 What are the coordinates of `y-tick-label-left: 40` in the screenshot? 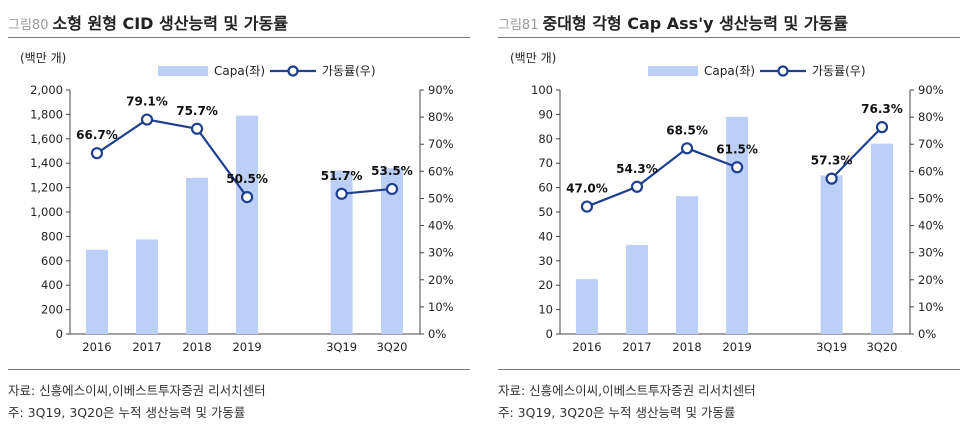 It's located at (545, 236).